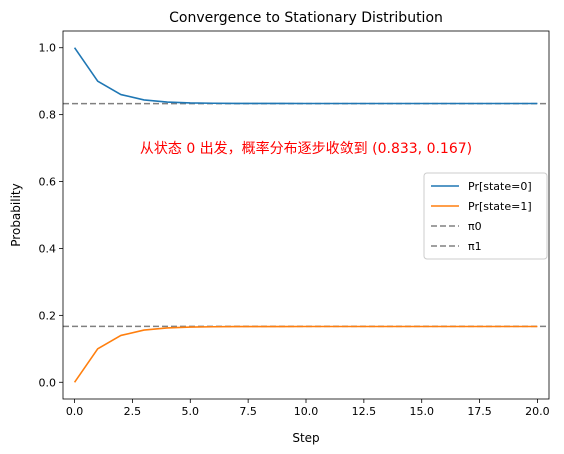  Describe the element at coordinates (51, 215) in the screenshot. I see `y-axis: 0.0 0.2 0.4 0.6 0.8 1.0` at that location.